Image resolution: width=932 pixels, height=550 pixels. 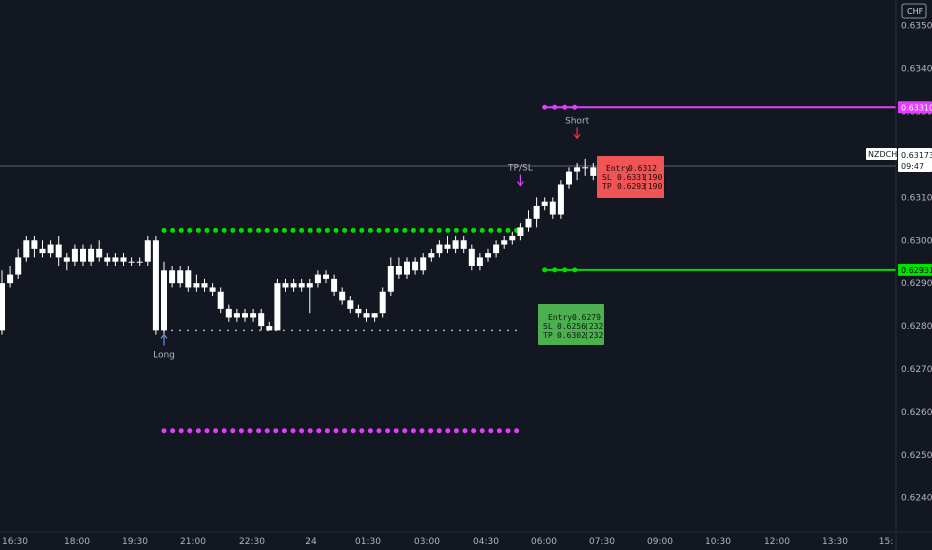 What do you see at coordinates (486, 542) in the screenshot?
I see `x-tick-label: 04:30` at bounding box center [486, 542].